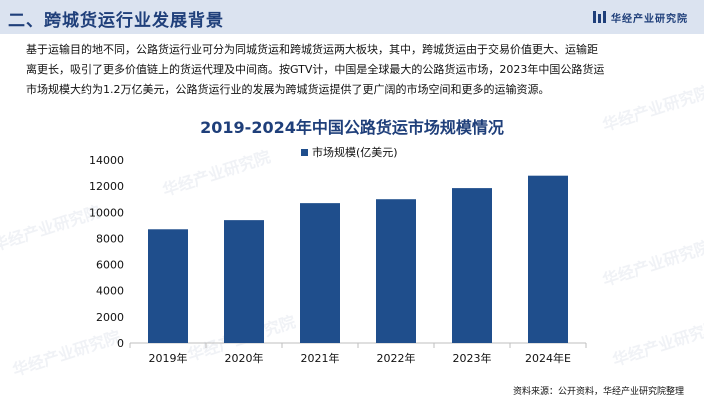 This screenshot has height=404, width=704. What do you see at coordinates (110, 265) in the screenshot?
I see `y-tick-label: 6000` at bounding box center [110, 265].